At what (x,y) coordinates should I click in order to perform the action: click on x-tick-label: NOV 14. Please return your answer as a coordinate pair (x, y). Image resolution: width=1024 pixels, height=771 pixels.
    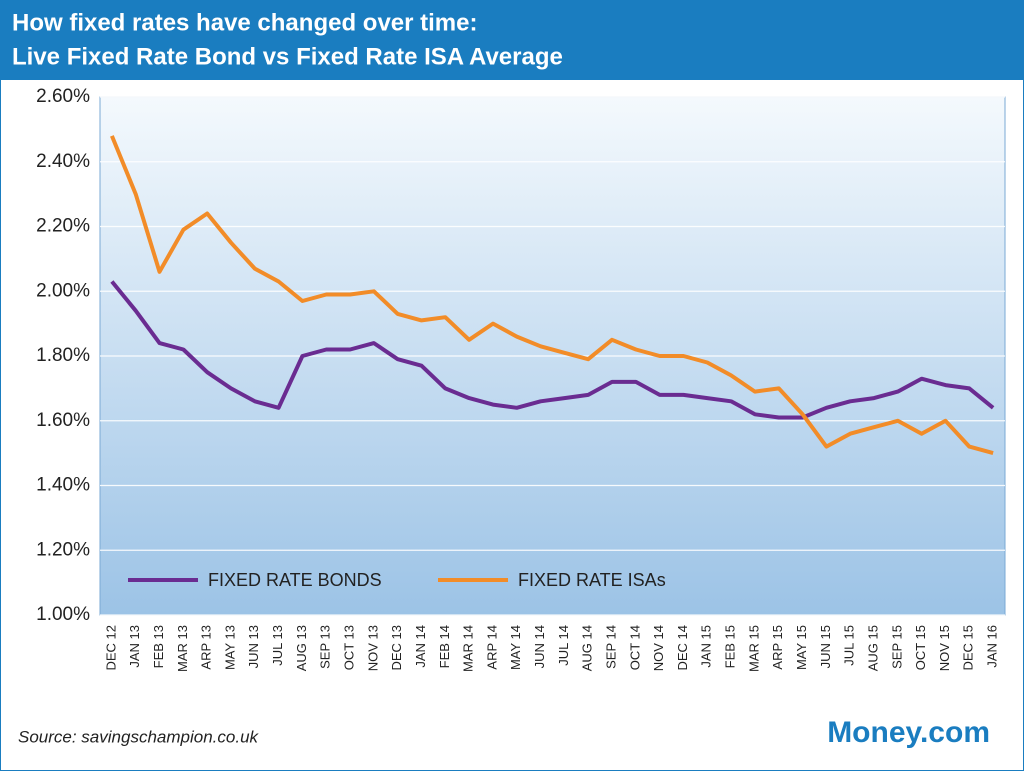
    Looking at the image, I should click on (658, 648).